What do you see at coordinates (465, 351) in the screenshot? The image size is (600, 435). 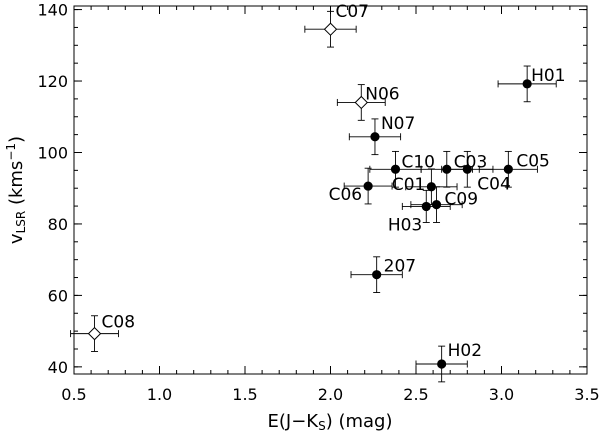 I see `point-label: H02` at bounding box center [465, 351].